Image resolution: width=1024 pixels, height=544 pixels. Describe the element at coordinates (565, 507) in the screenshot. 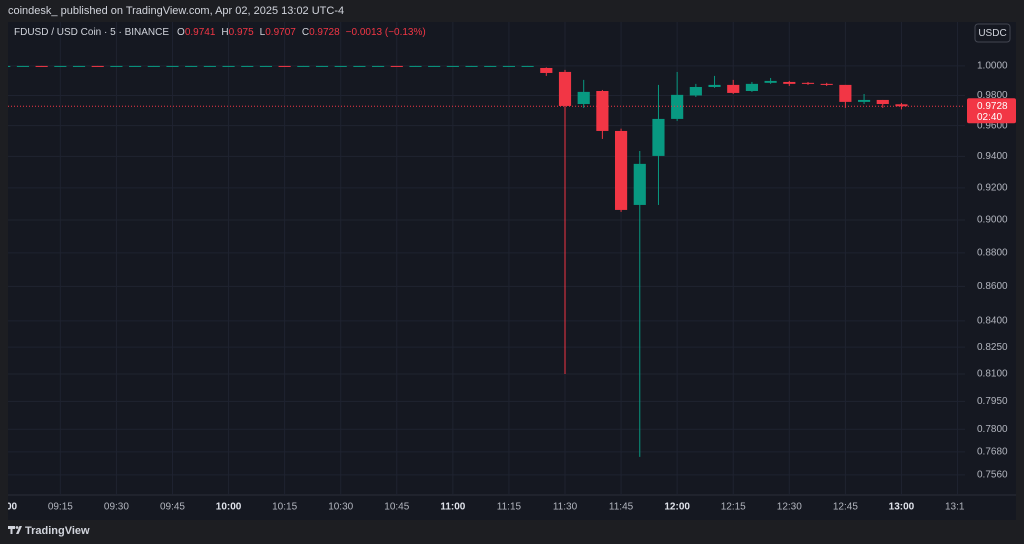

I see `x-tick-label: 11:30` at that location.